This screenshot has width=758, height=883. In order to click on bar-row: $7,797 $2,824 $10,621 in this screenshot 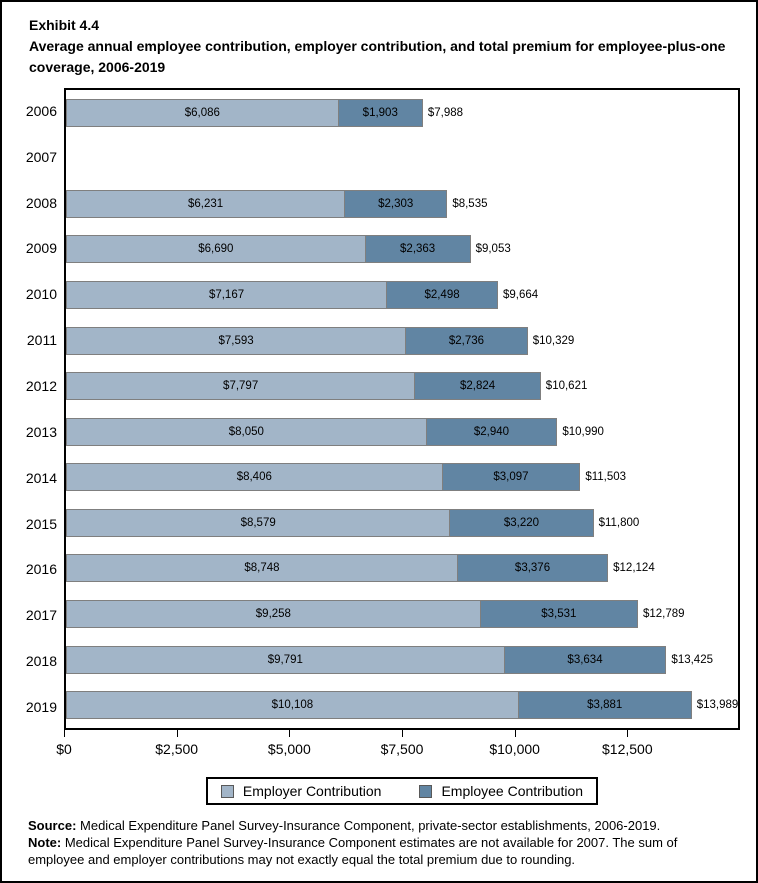, I will do `click(402, 386)`.